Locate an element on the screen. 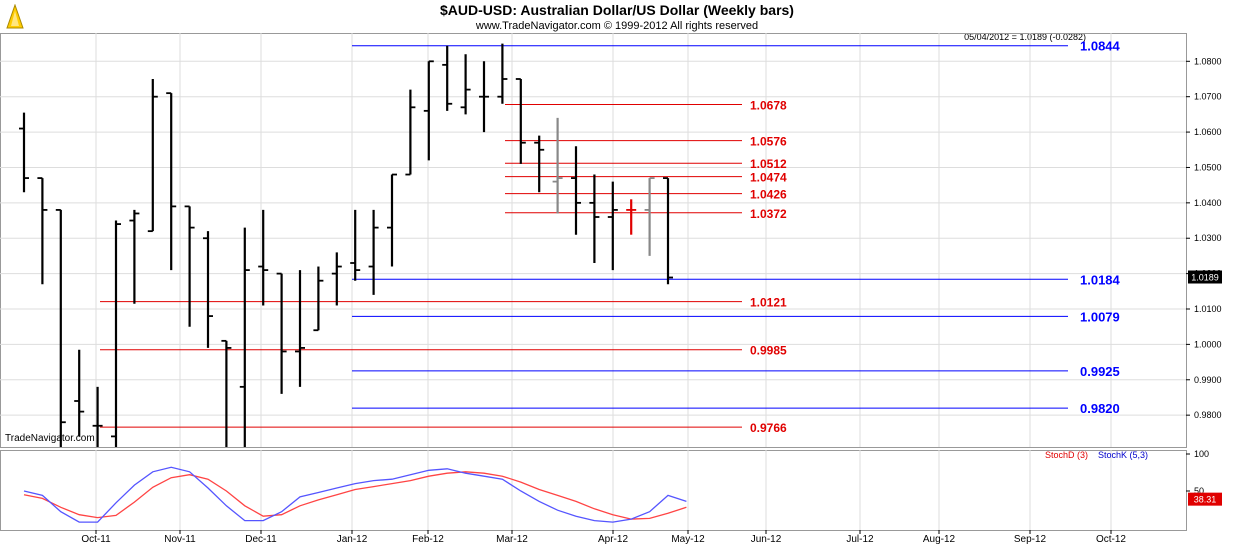 The height and width of the screenshot is (548, 1234). fib-label-blue: 1.0844 is located at coordinates (1100, 46).